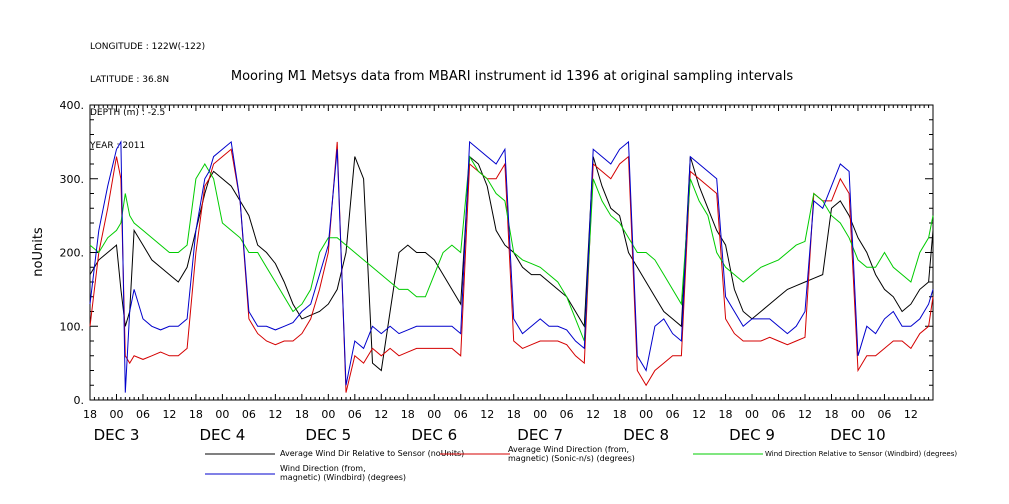 This screenshot has height=504, width=1009. I want to click on y-axis-labels: 0. 100. 200. 300. 400., so click(72, 253).